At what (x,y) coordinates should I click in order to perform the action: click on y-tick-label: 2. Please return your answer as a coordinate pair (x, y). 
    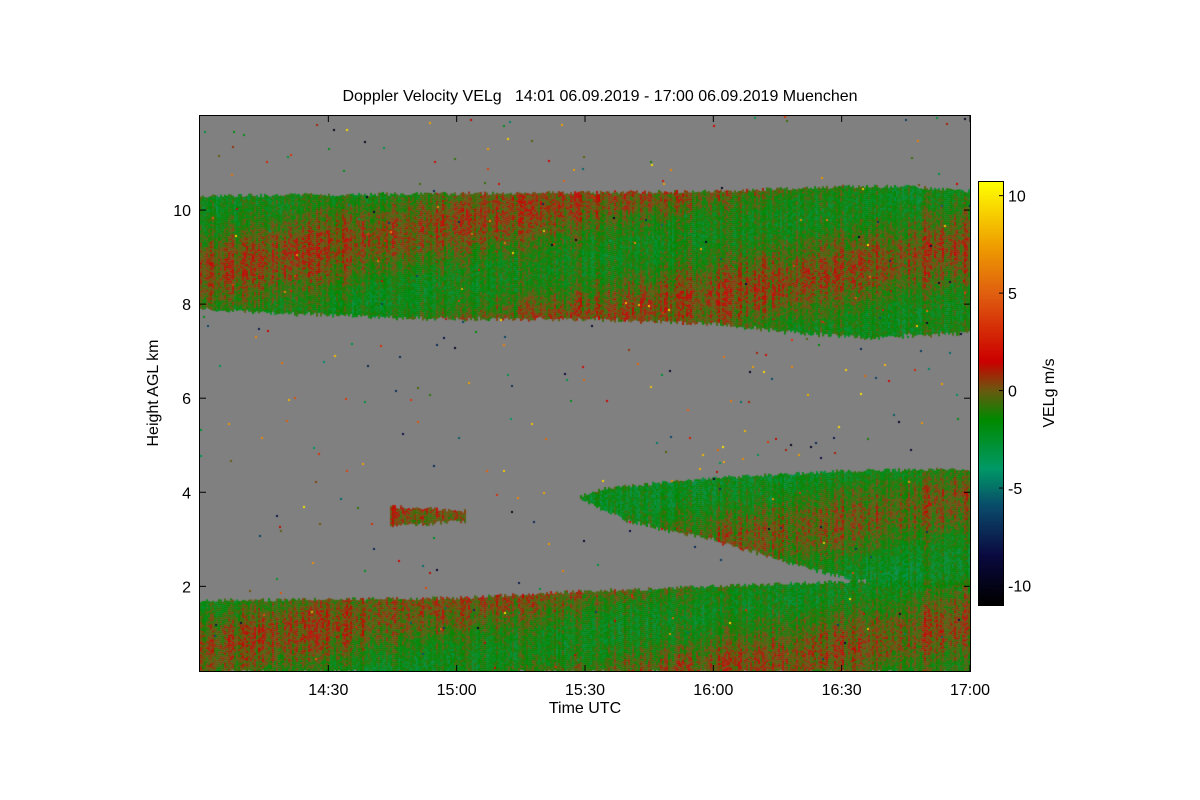
    Looking at the image, I should click on (186, 587).